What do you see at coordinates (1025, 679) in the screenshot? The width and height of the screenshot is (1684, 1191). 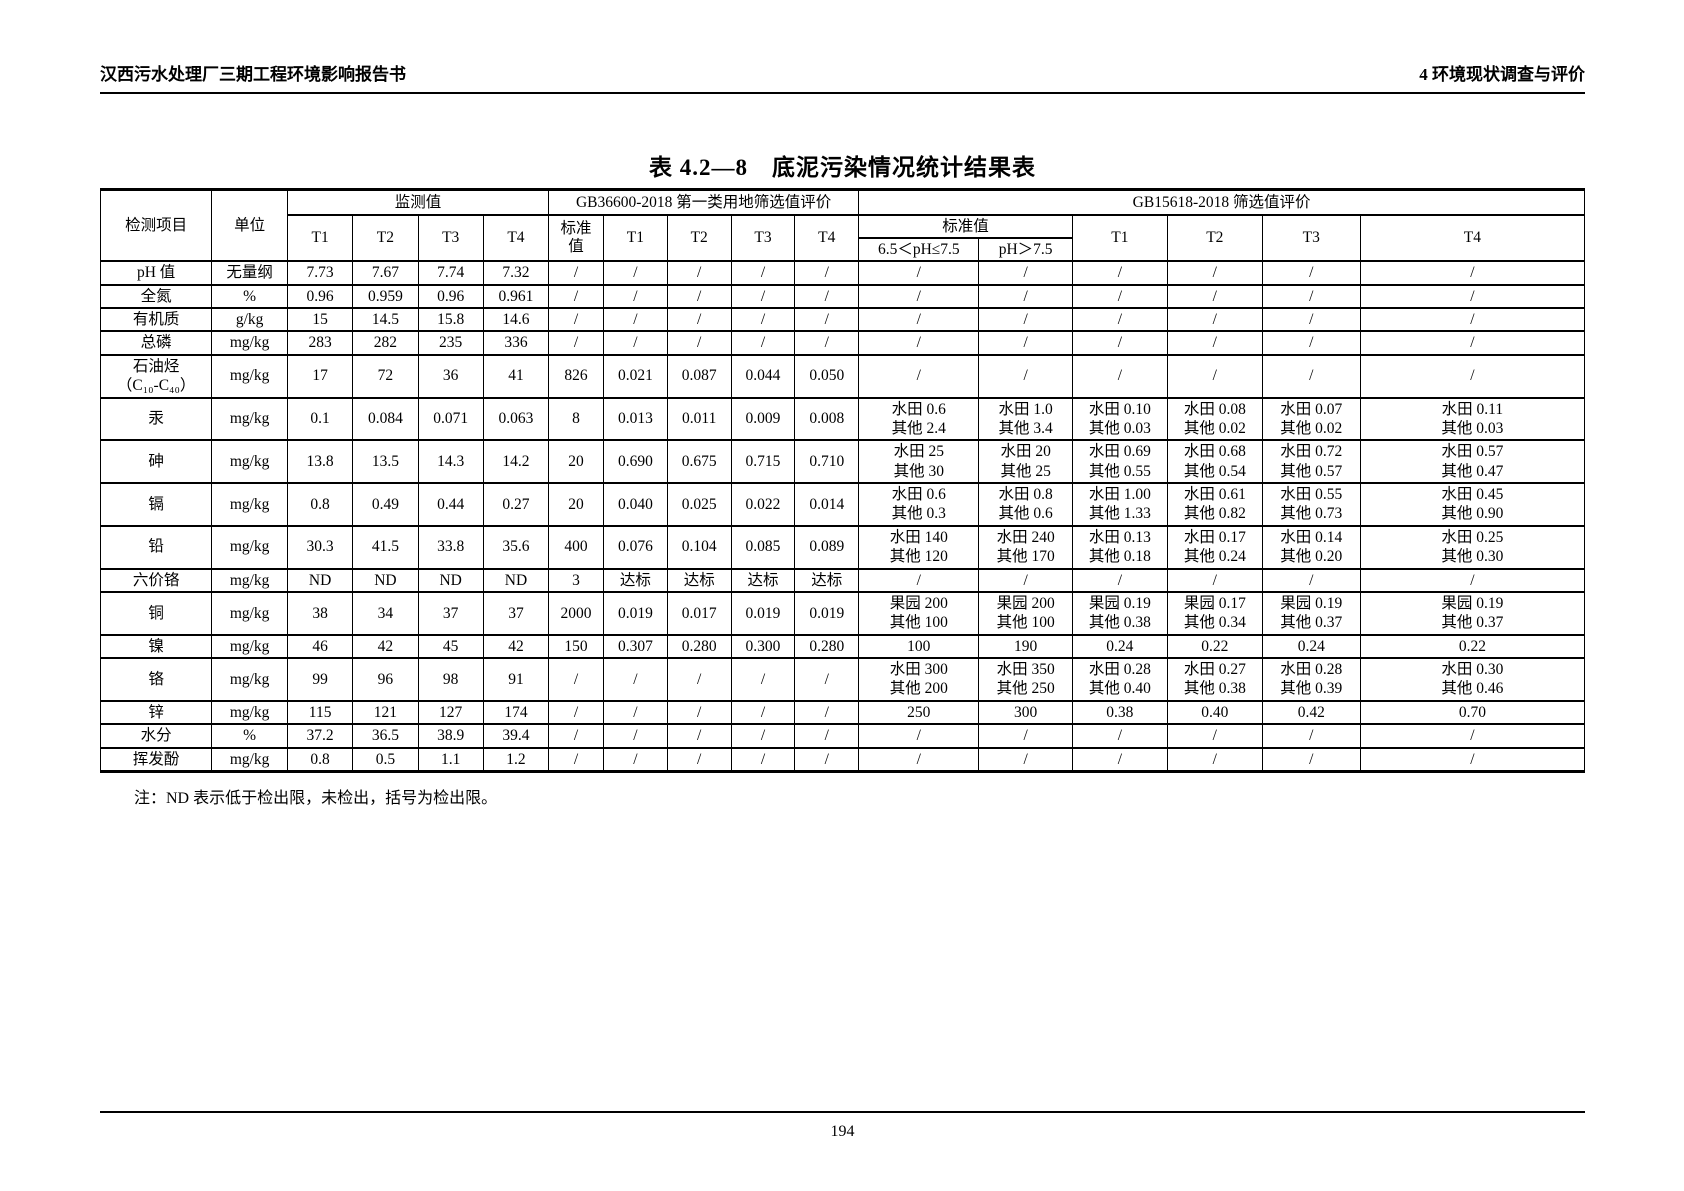 I see `row-value: 水田 350 其他 250` at bounding box center [1025, 679].